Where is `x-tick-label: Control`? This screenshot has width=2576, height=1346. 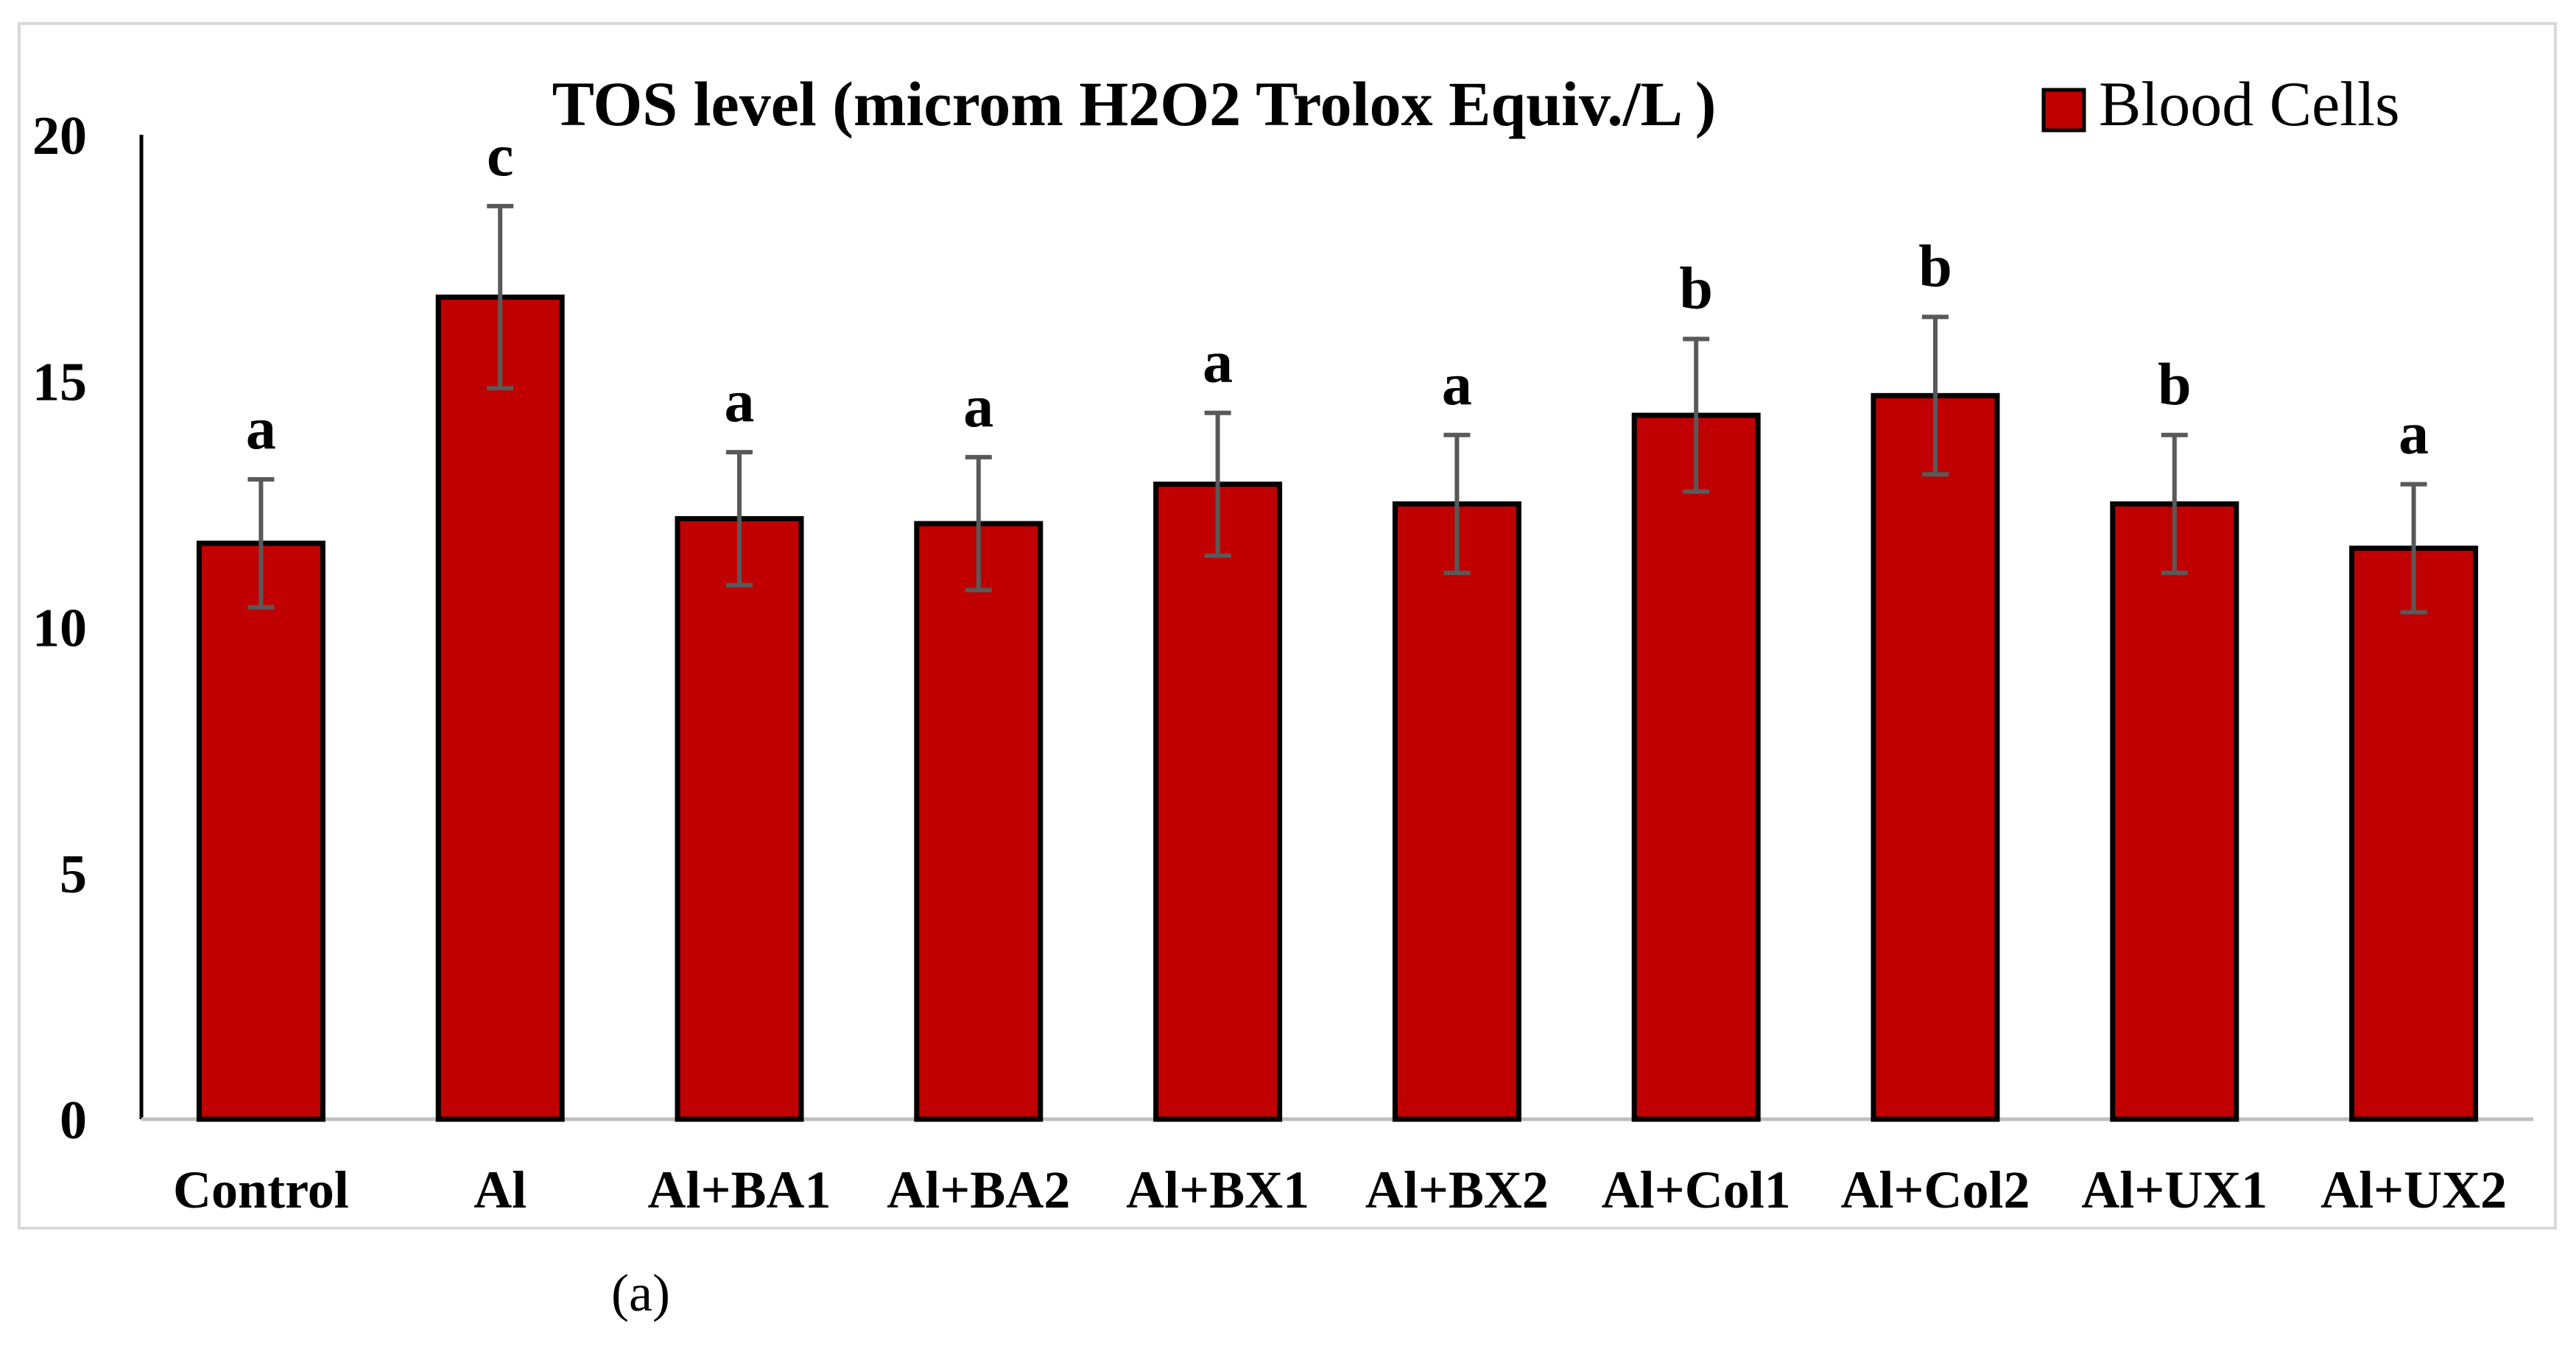 x-tick-label: Control is located at coordinates (261, 1189).